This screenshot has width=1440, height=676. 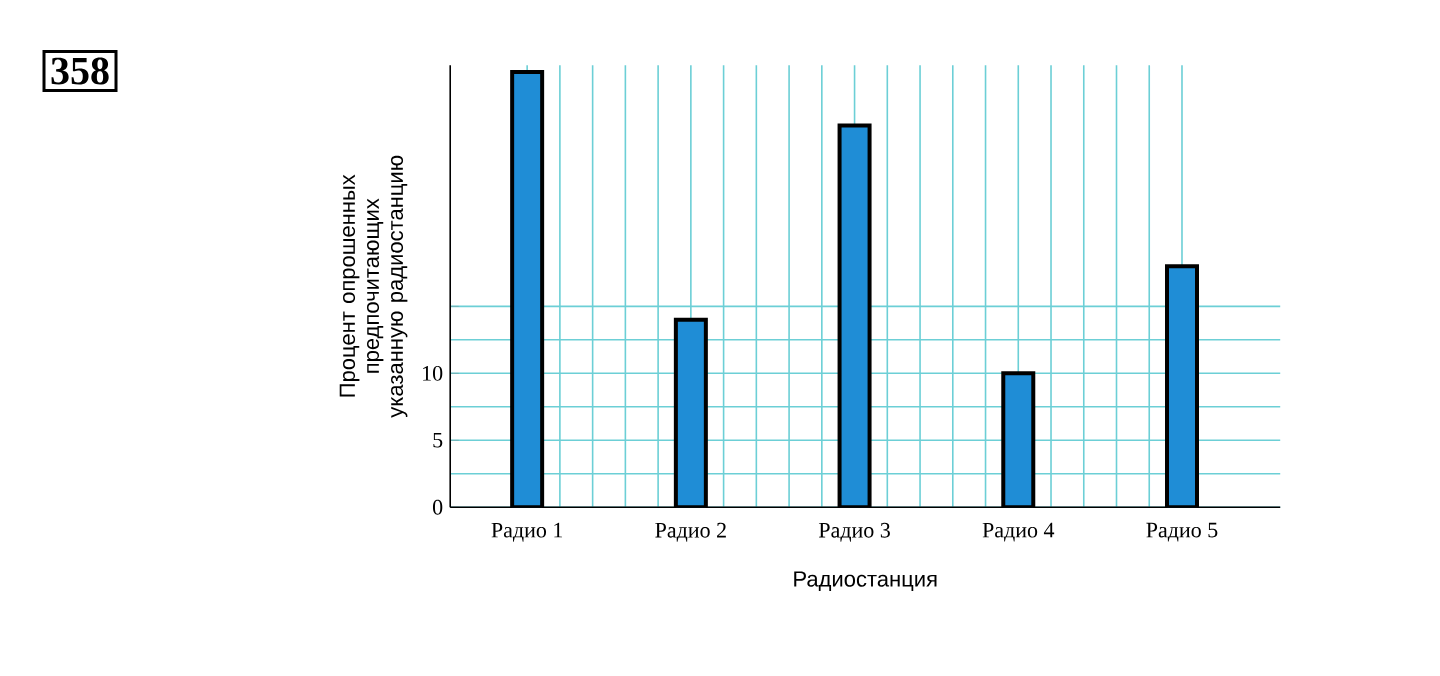 I want to click on x-tick-label: Радио 3, so click(x=854, y=532).